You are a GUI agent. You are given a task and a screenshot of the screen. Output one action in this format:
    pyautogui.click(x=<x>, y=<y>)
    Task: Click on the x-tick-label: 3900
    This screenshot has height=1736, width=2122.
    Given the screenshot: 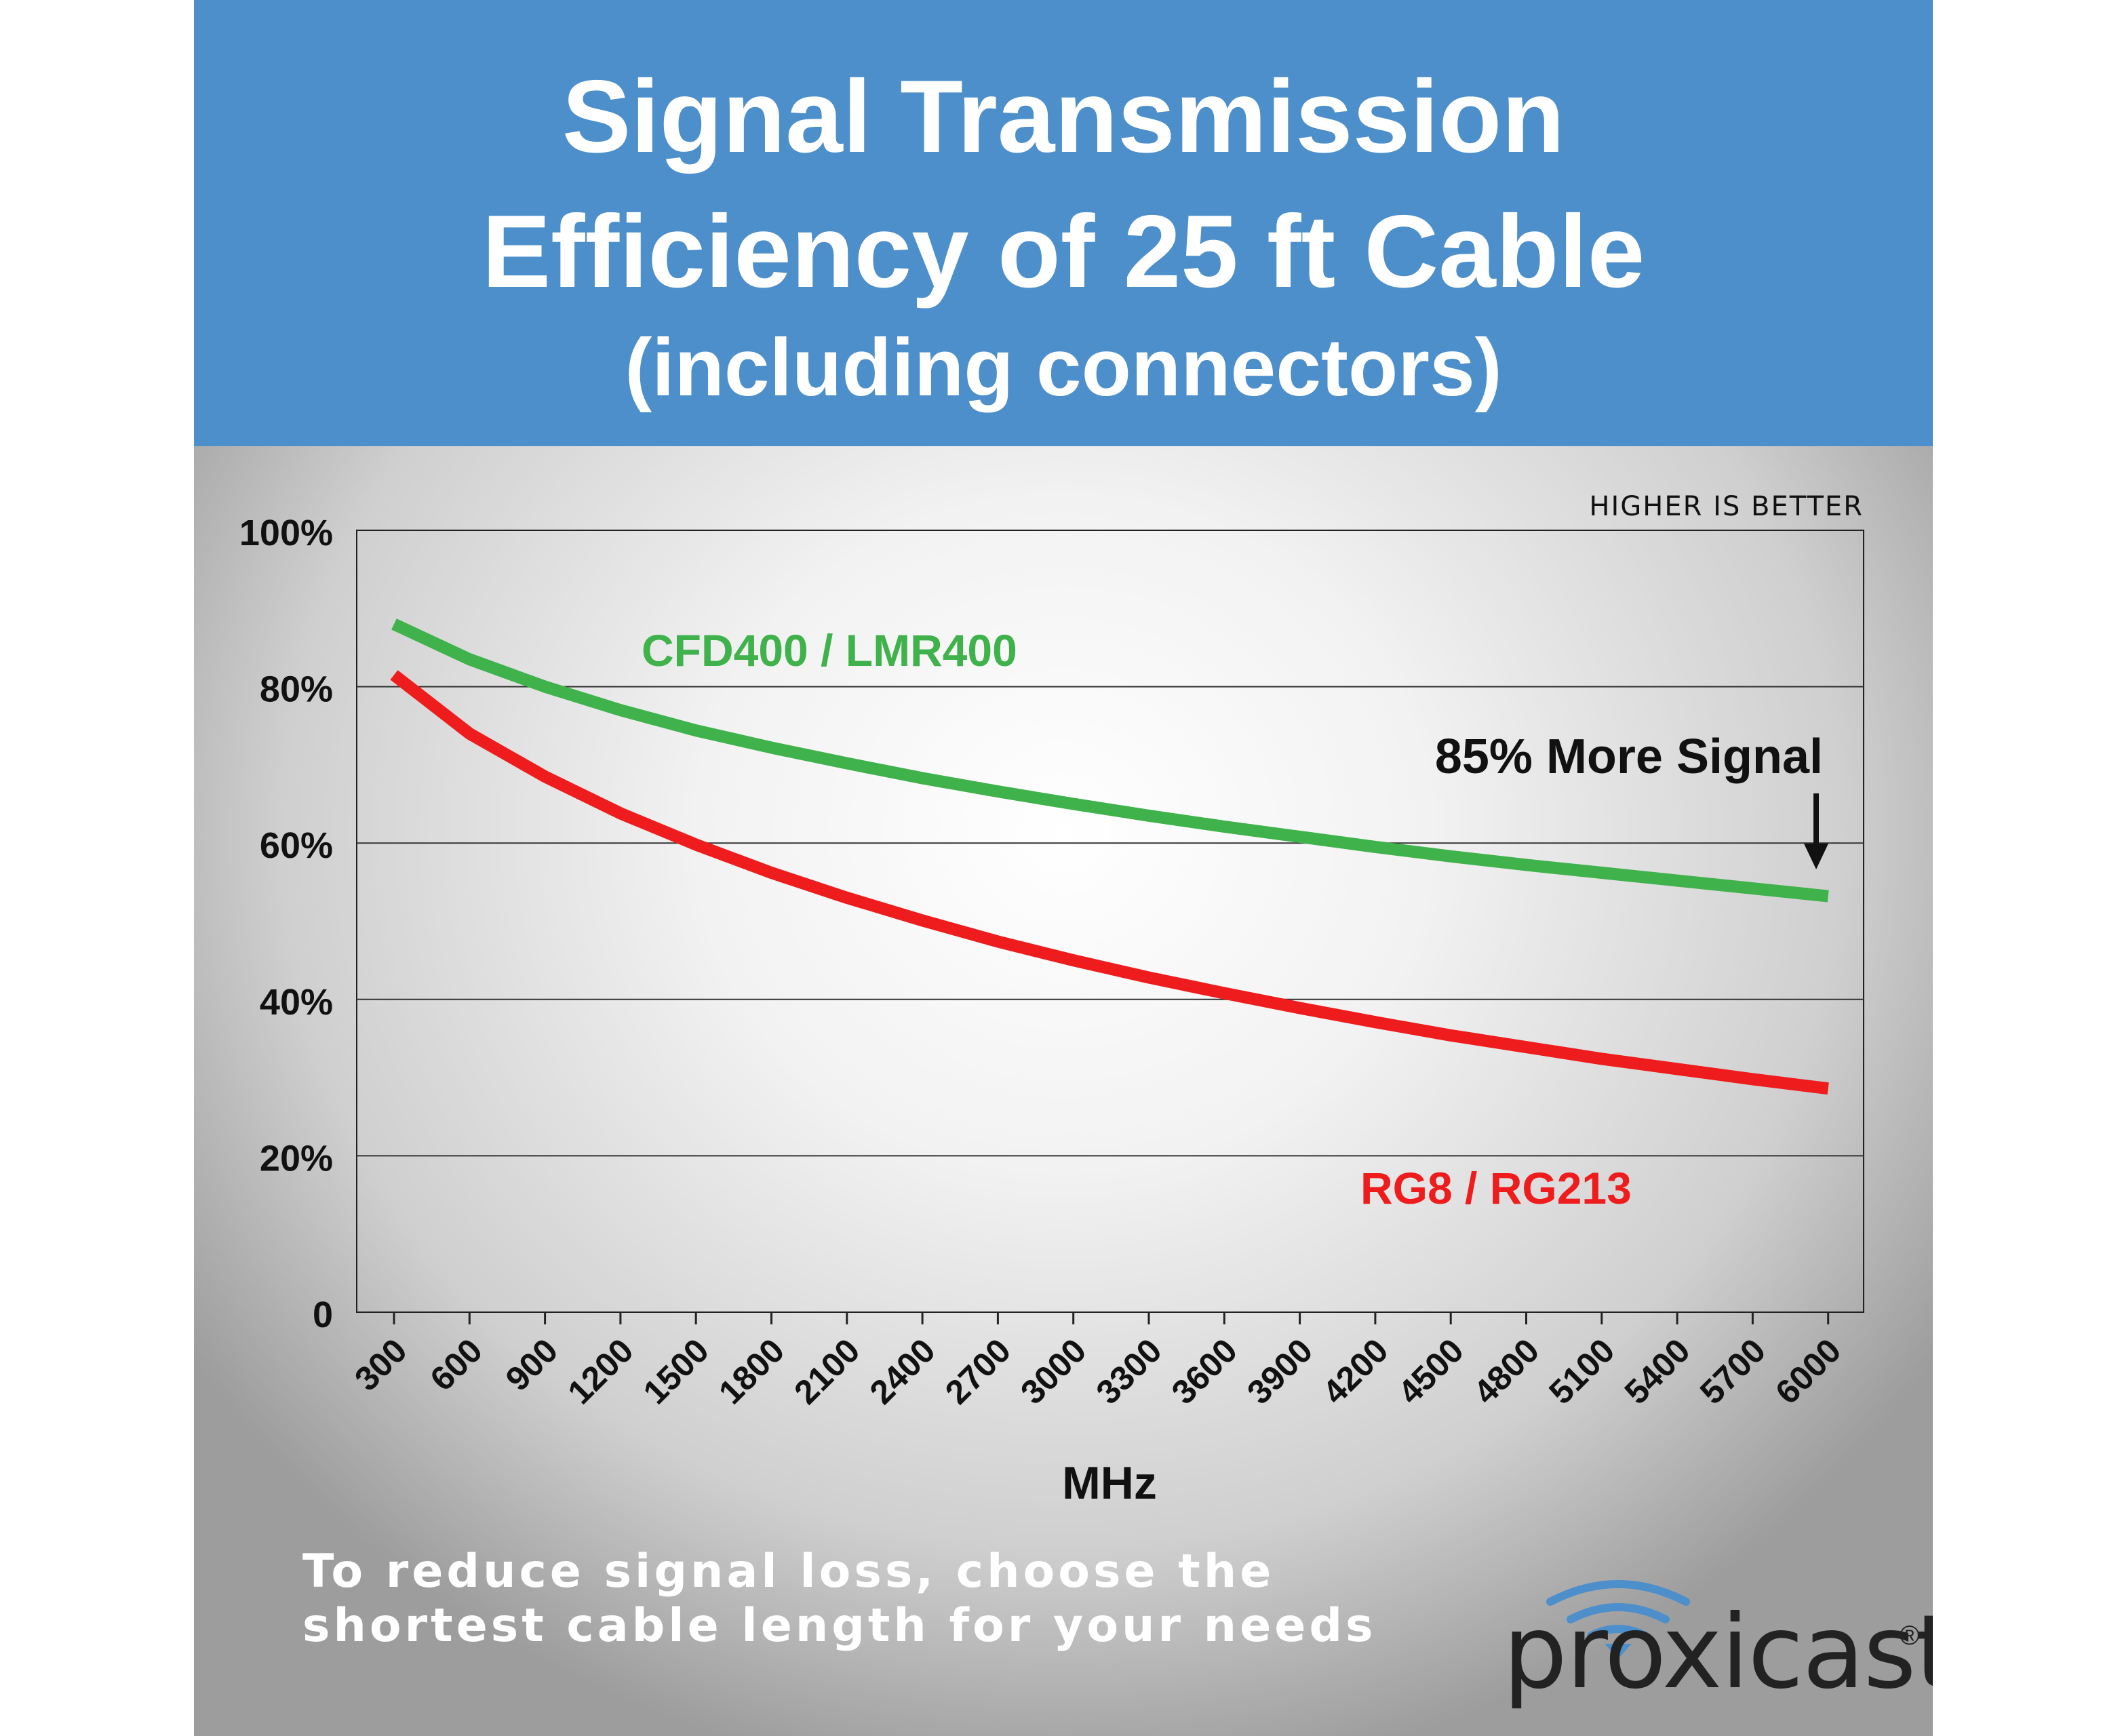 What is the action you would take?
    pyautogui.click(x=1280, y=1371)
    